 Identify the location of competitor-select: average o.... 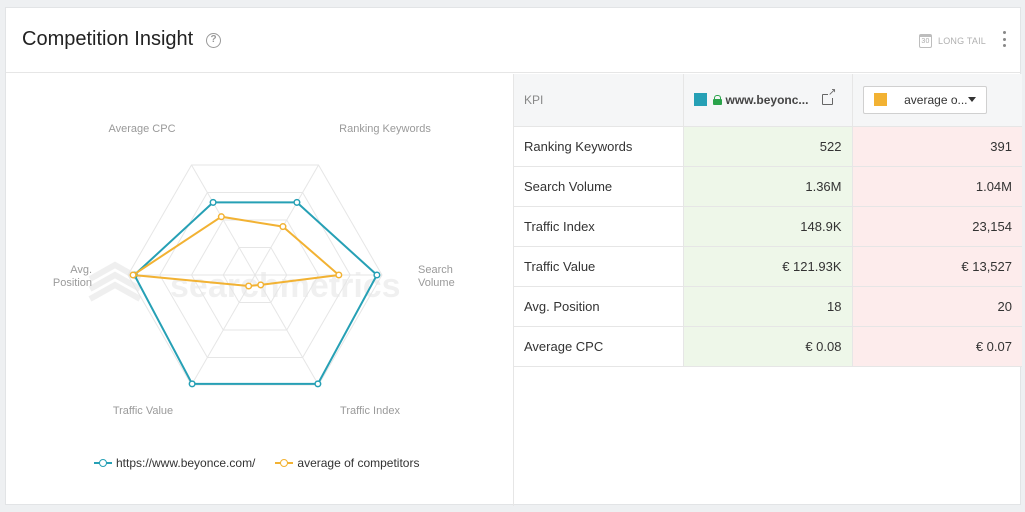
(924, 99).